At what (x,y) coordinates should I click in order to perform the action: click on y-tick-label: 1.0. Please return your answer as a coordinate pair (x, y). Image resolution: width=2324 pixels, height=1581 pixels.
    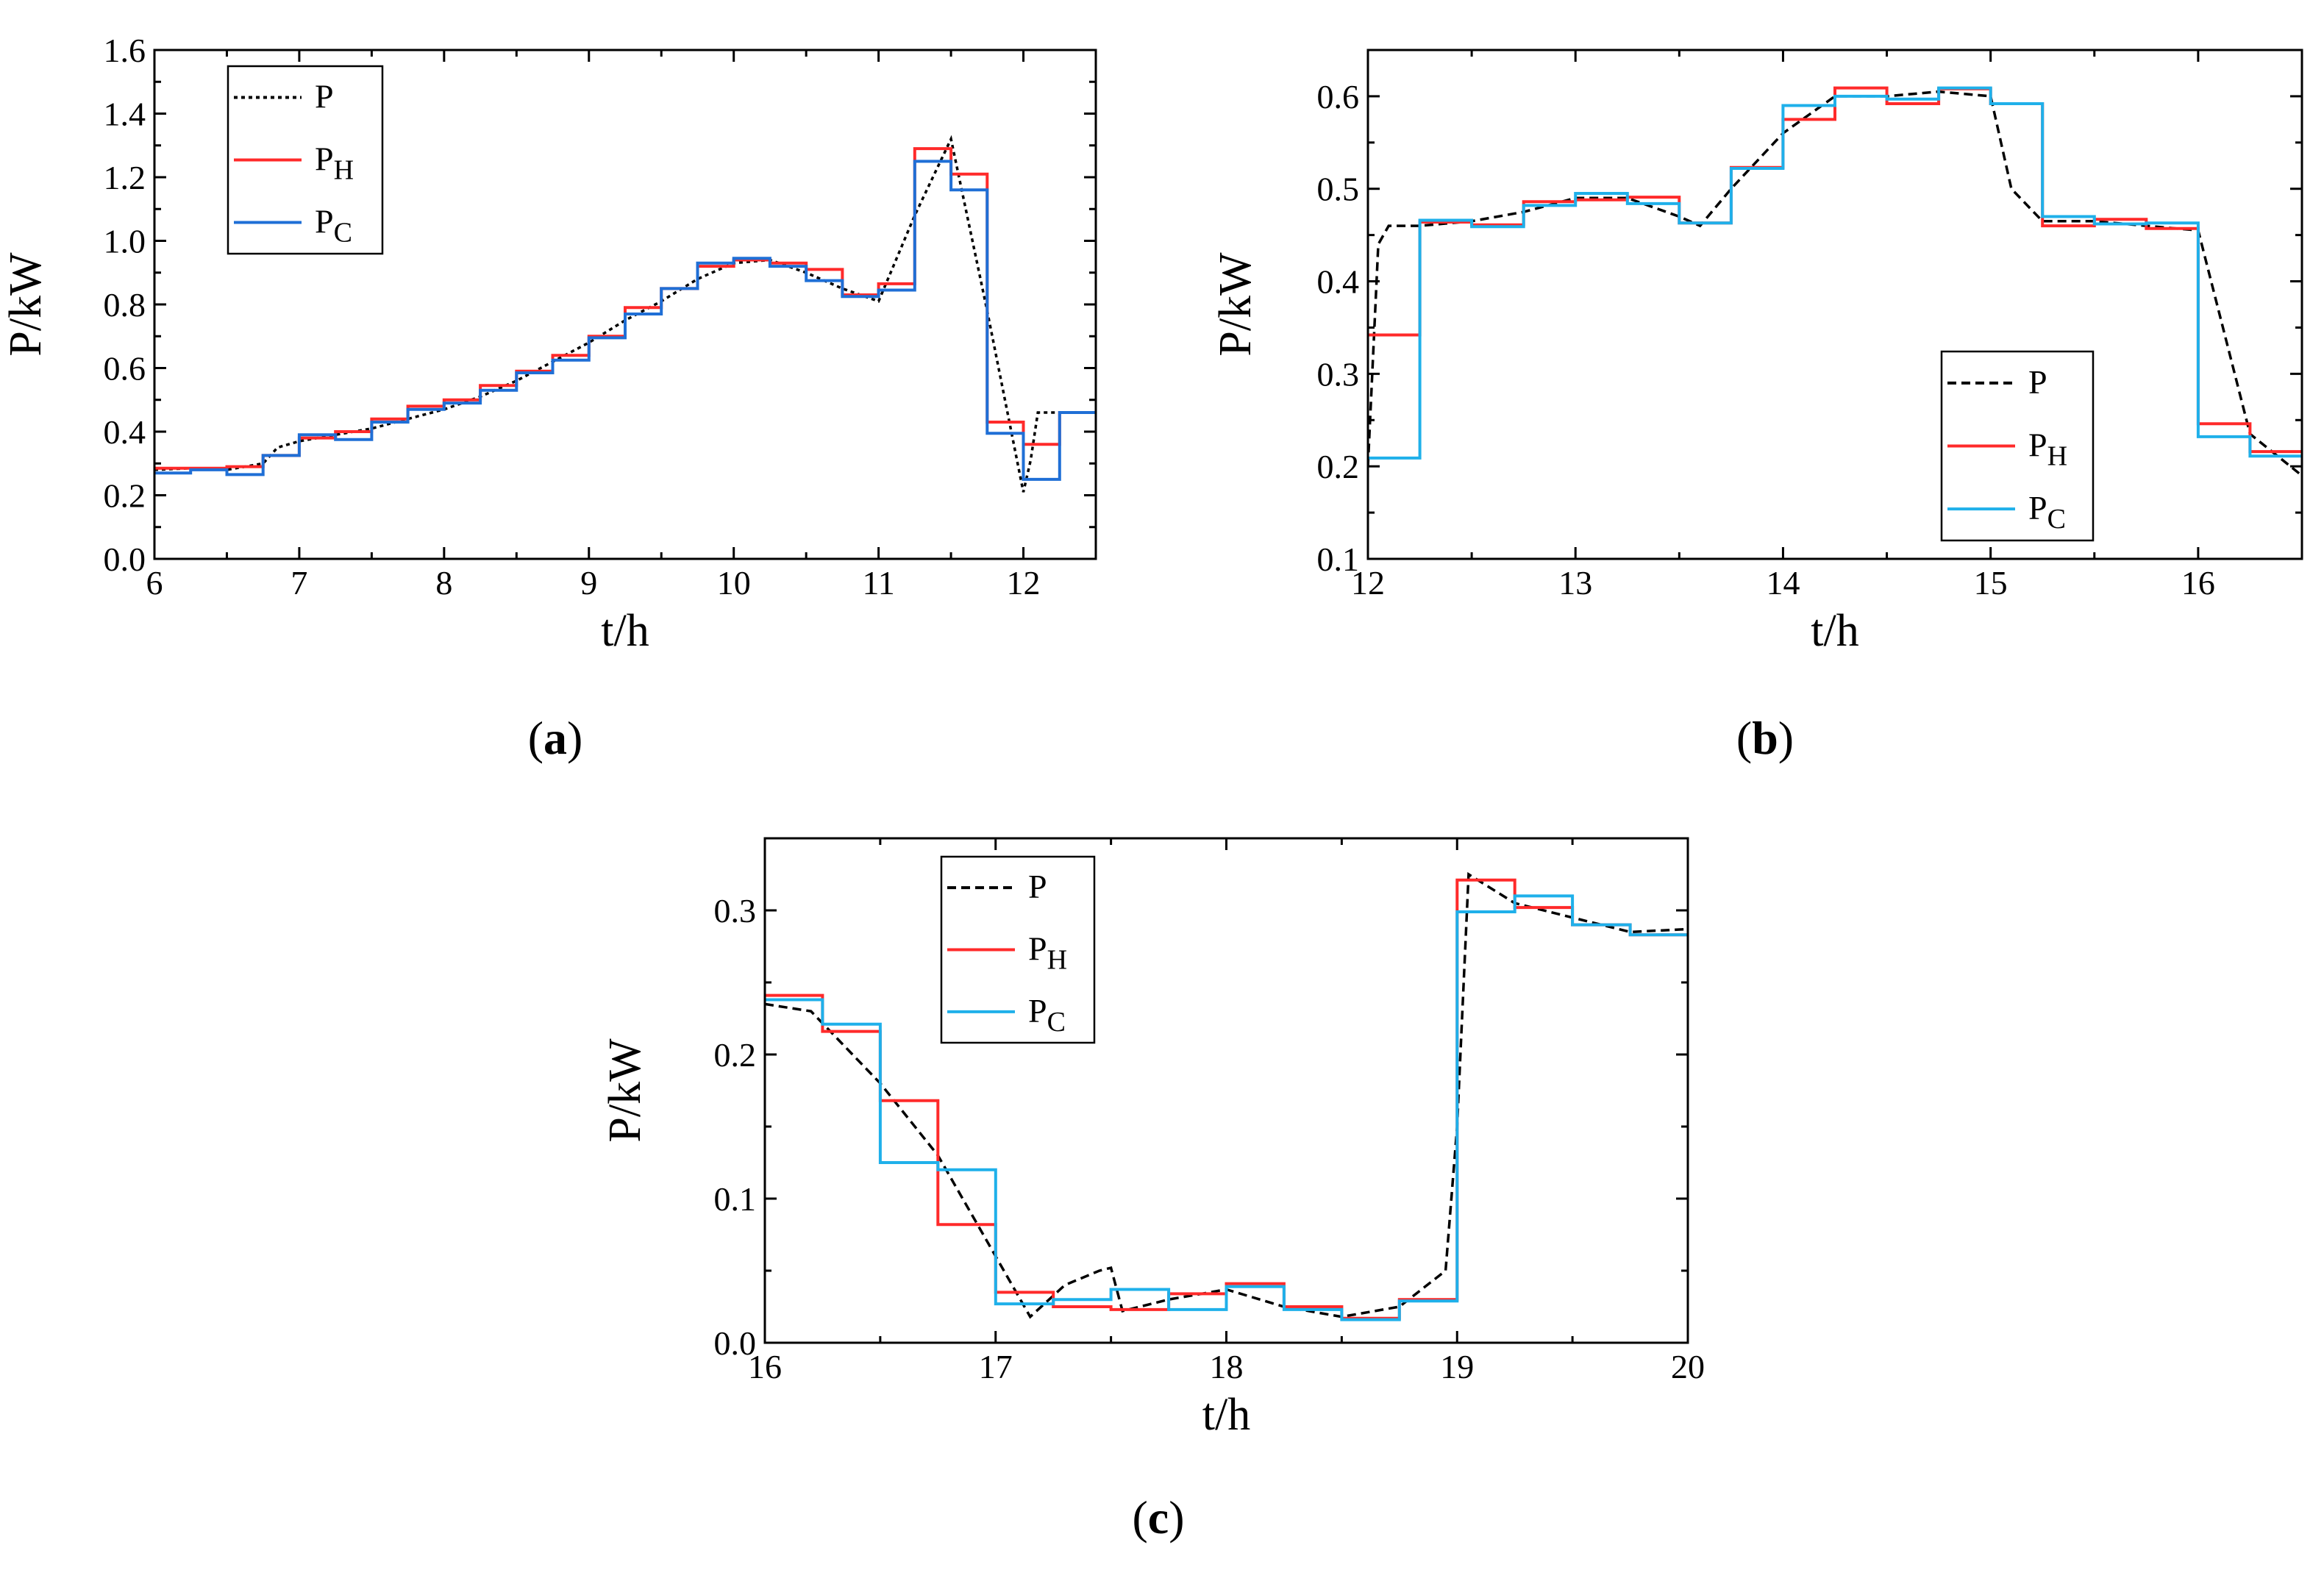
    Looking at the image, I should click on (125, 242).